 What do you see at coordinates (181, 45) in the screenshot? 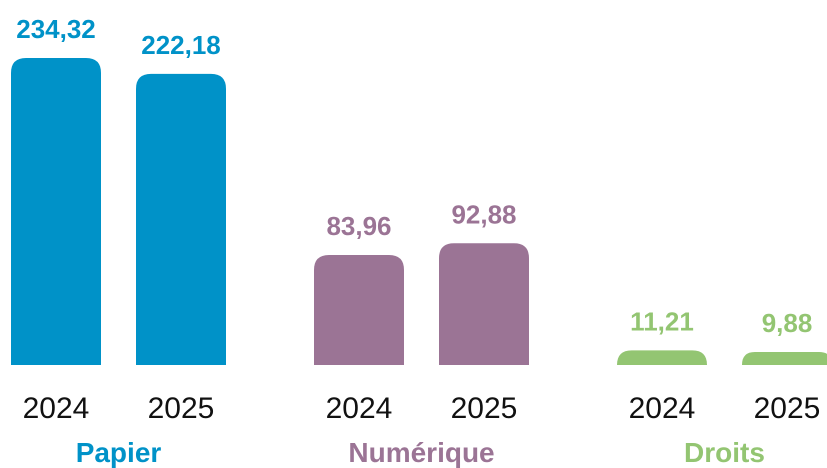
I see `value-label: 222,18` at bounding box center [181, 45].